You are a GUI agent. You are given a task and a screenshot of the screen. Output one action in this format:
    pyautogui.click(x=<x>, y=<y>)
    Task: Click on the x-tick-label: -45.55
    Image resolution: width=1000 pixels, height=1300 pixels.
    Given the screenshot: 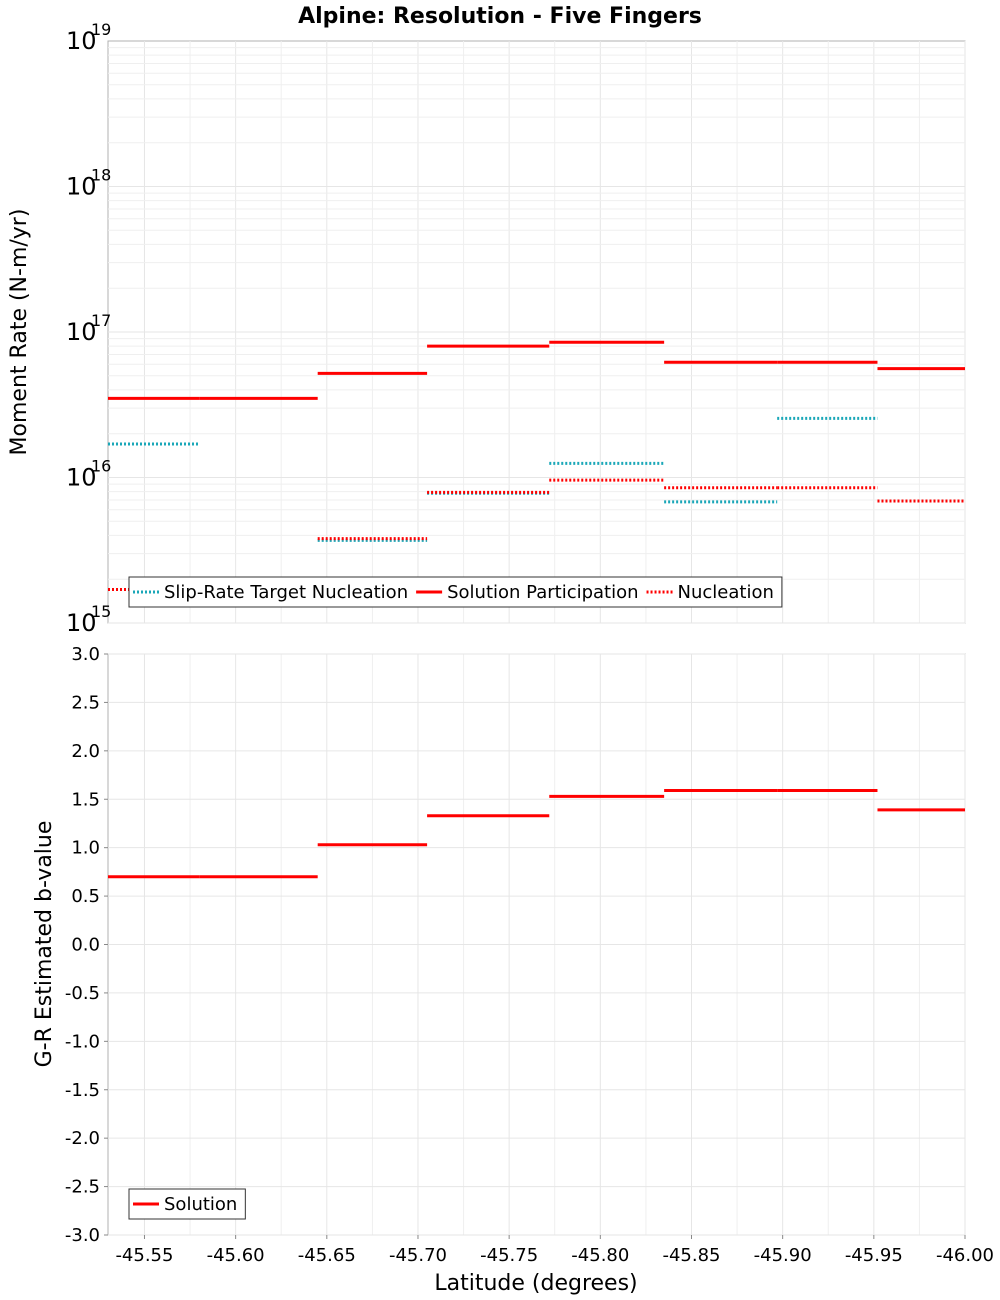 What is the action you would take?
    pyautogui.click(x=144, y=1255)
    